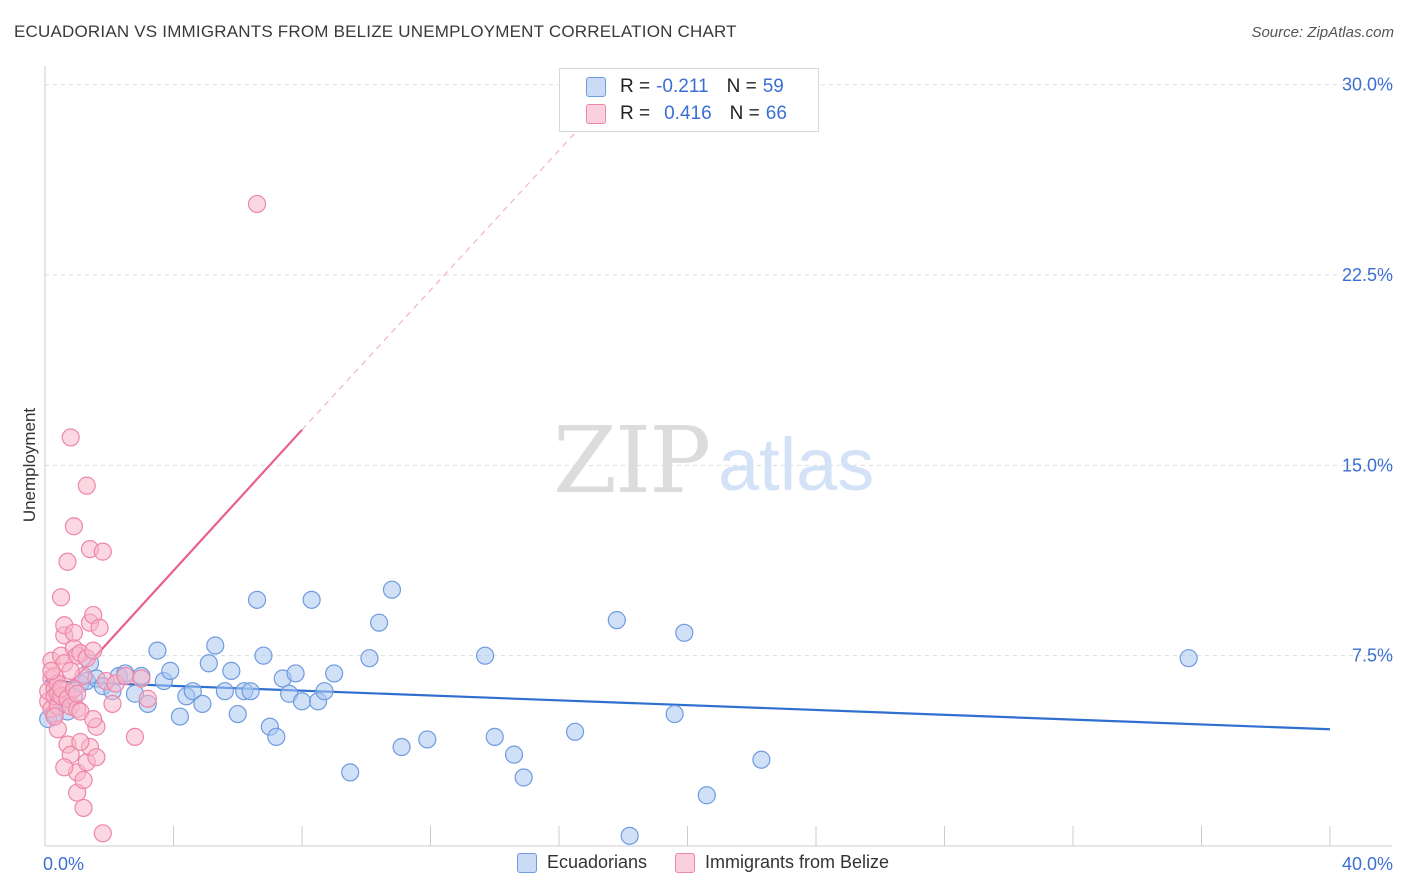 The width and height of the screenshot is (1406, 892). What do you see at coordinates (796, 464) in the screenshot?
I see `watermark-atlas: atlas` at bounding box center [796, 464].